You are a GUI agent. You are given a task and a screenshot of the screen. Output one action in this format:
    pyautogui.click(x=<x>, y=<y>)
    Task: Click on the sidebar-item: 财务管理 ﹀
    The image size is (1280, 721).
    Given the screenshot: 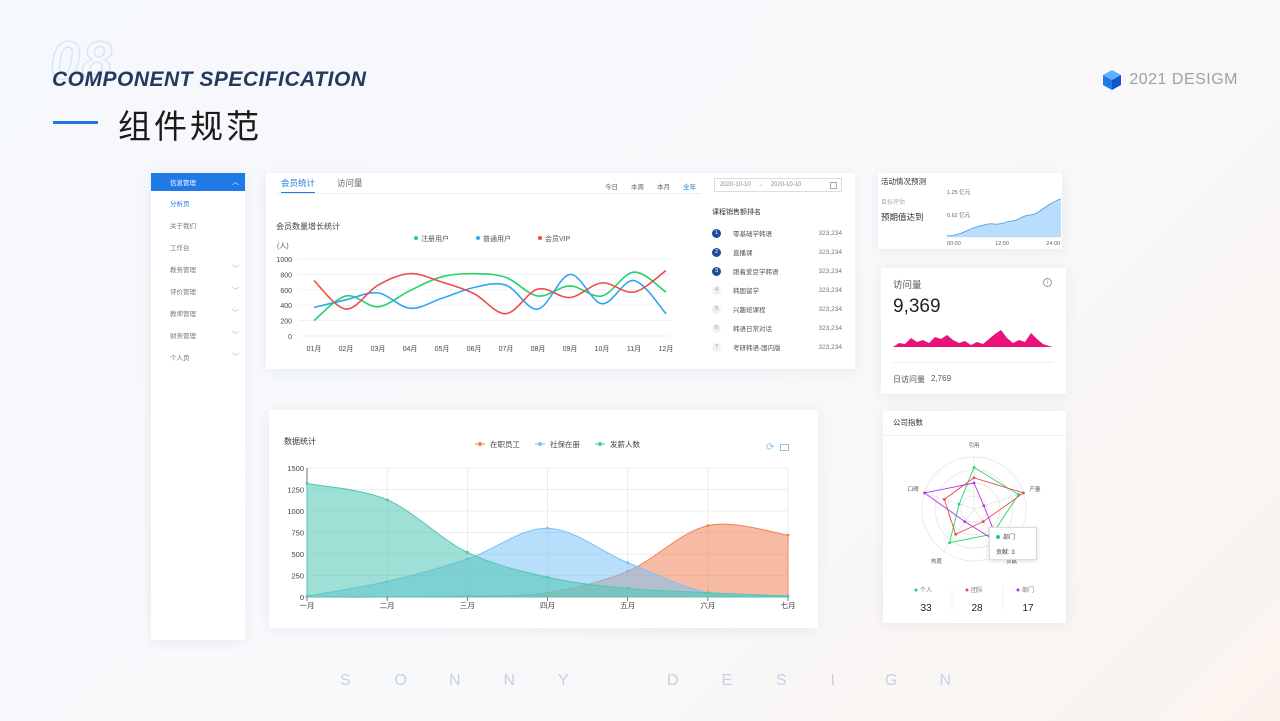 What is the action you would take?
    pyautogui.click(x=198, y=335)
    